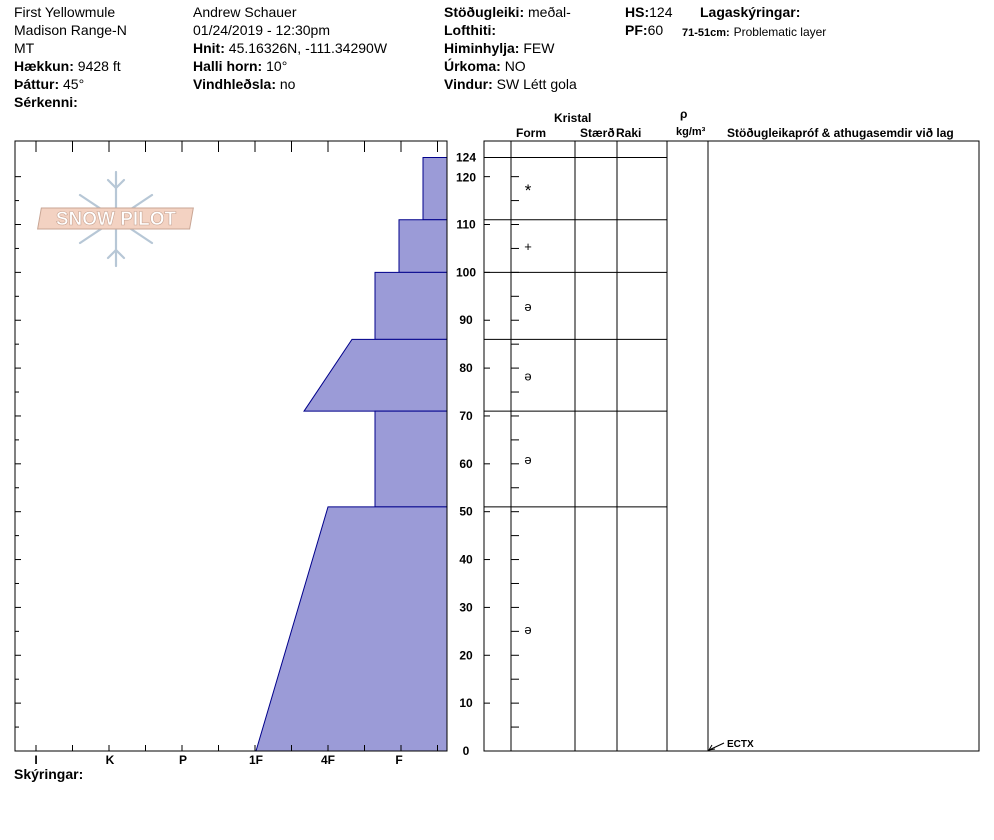 Image resolution: width=994 pixels, height=840 pixels. Describe the element at coordinates (398, 760) in the screenshot. I see `hardness-label-F: F` at that location.